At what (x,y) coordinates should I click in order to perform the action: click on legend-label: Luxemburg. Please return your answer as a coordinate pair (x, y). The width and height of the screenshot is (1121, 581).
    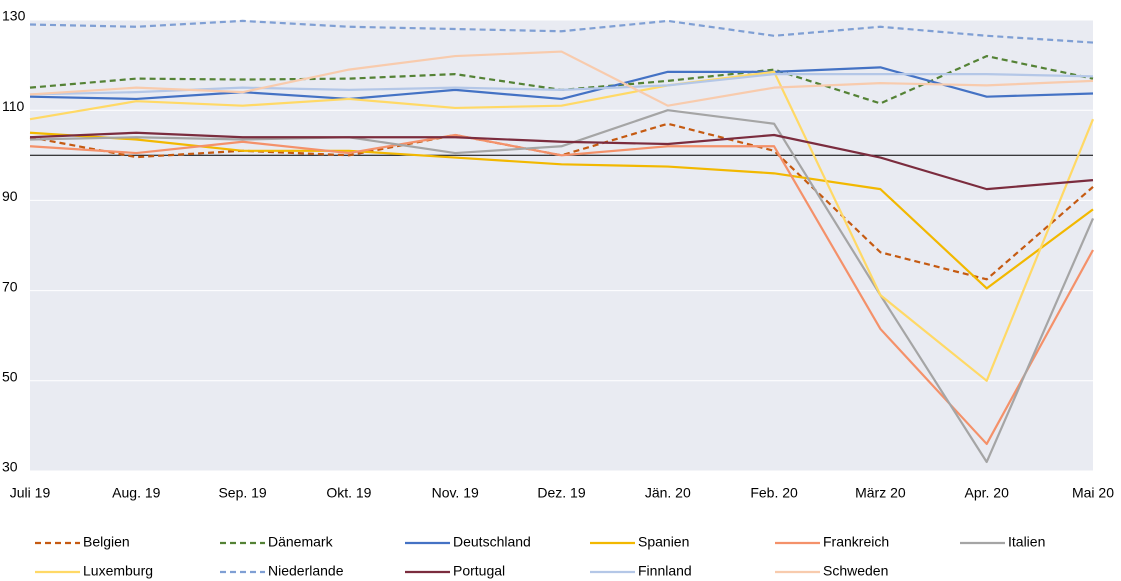
    Looking at the image, I should click on (118, 571).